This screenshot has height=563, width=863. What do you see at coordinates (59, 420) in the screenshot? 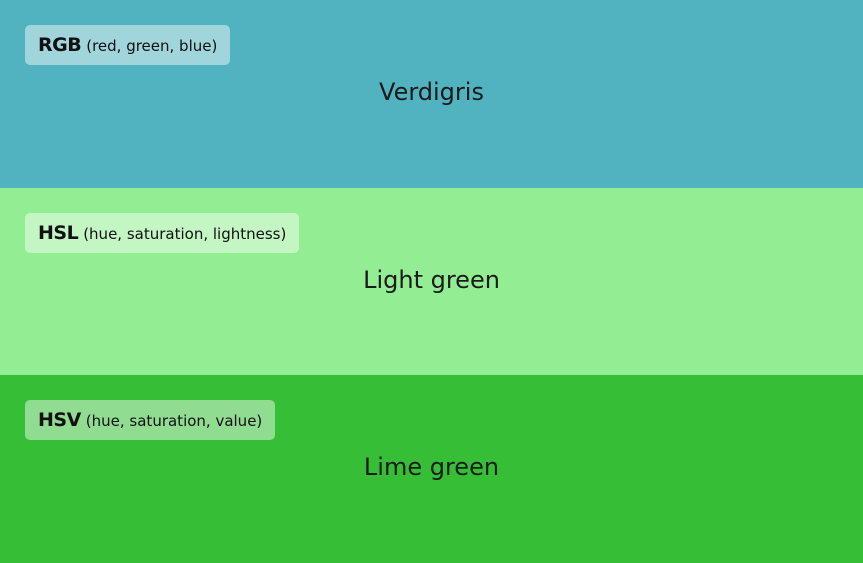
I see `model-badge-title: HSV` at bounding box center [59, 420].